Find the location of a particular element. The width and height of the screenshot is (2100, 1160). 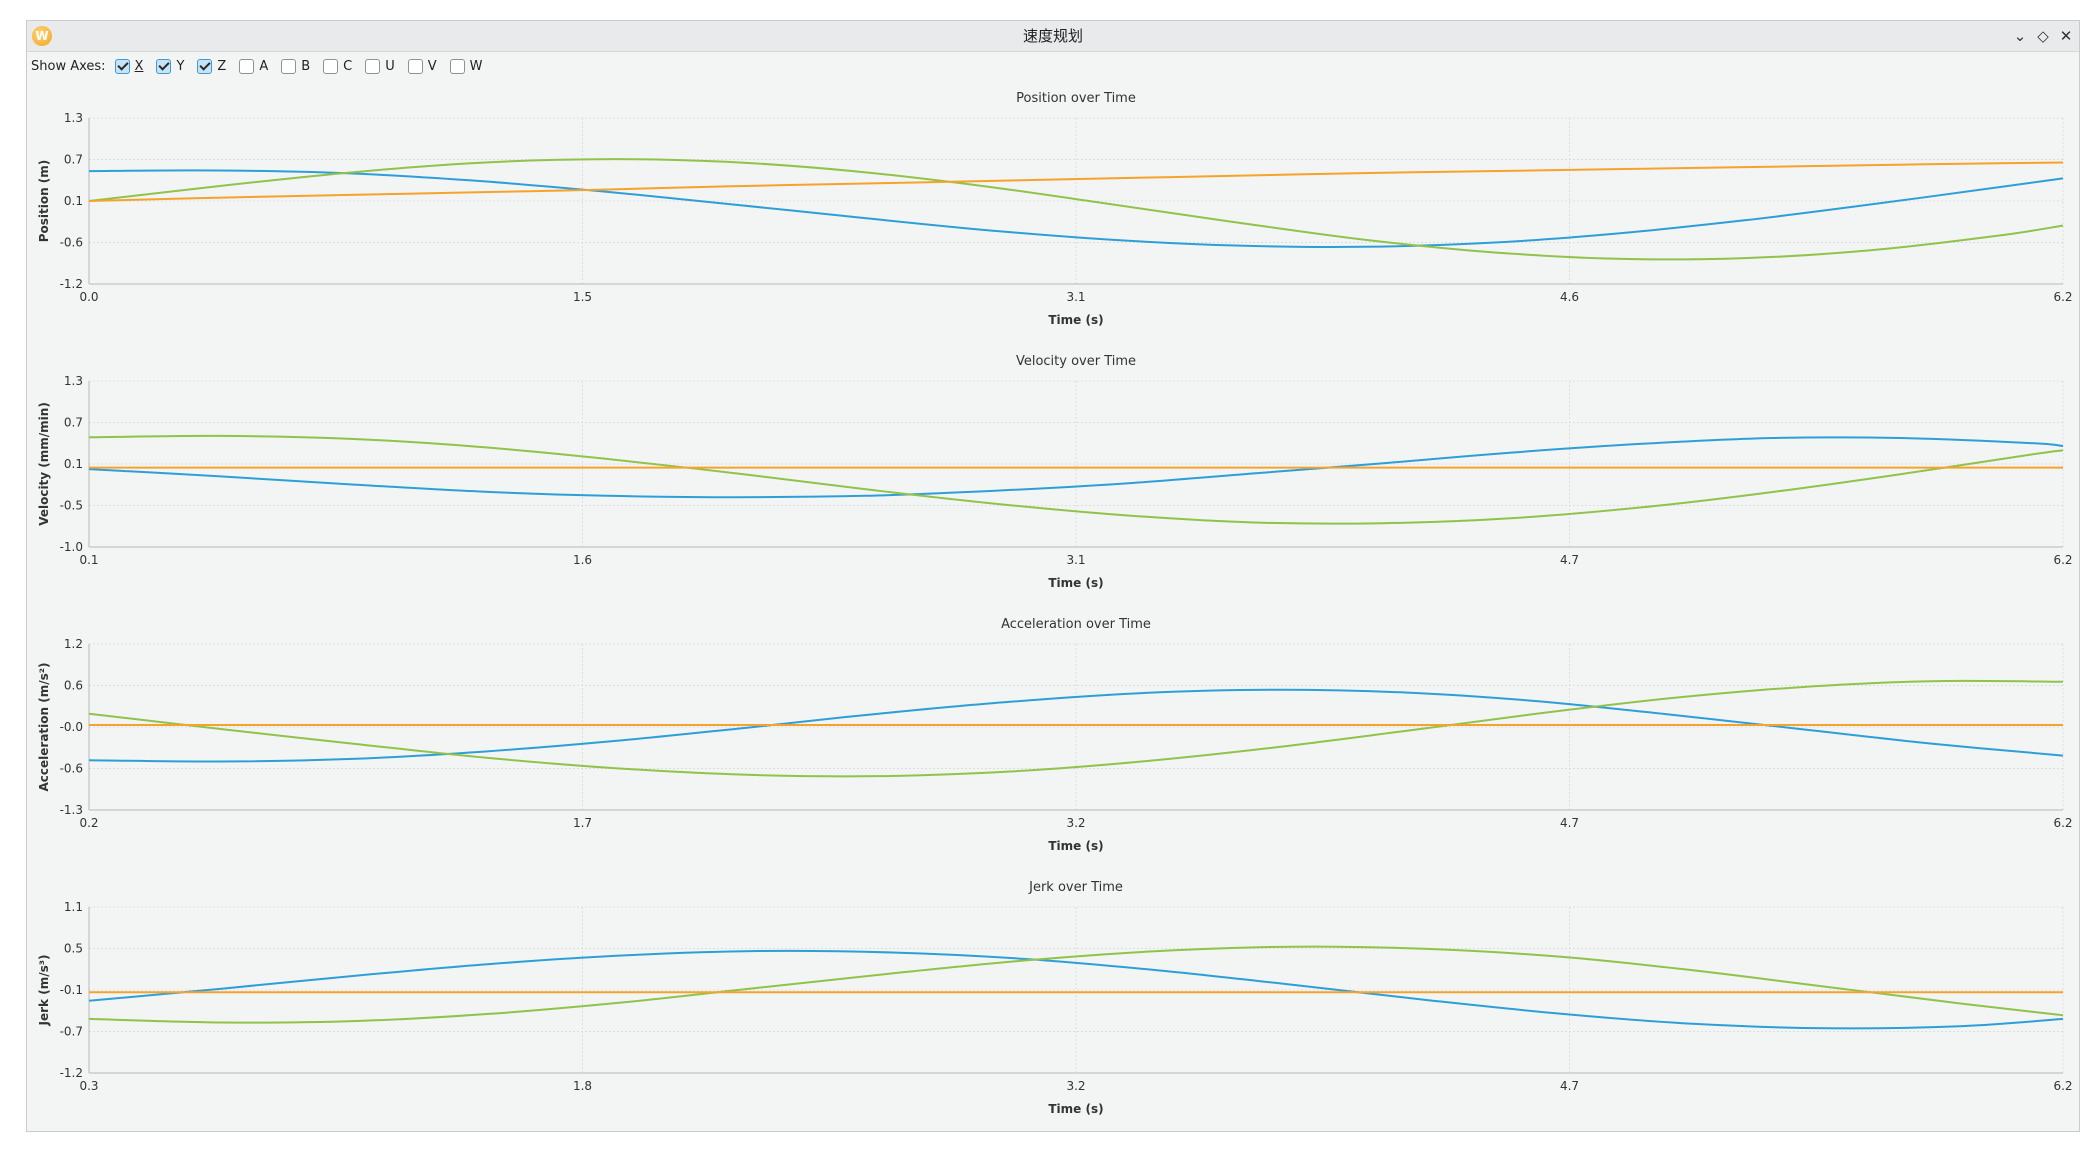

title-bar: W 速度规划 ⌄ ◇ ✕ is located at coordinates (1053, 36).